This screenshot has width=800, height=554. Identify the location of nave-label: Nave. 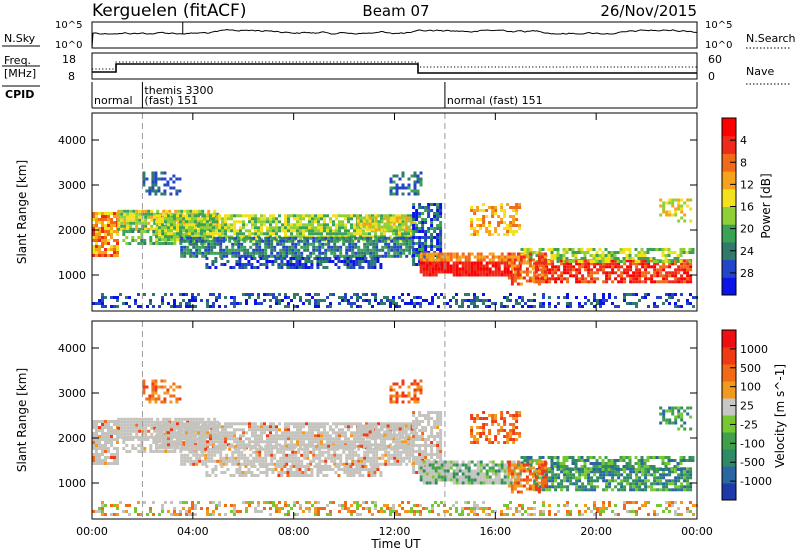
(760, 71).